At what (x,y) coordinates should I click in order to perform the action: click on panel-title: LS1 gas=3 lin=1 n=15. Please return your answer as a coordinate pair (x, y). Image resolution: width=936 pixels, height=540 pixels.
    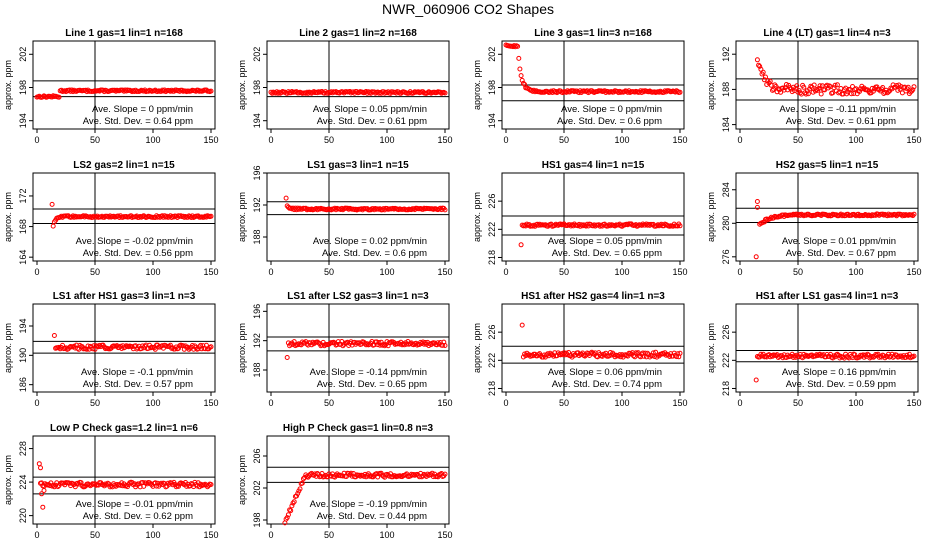
    Looking at the image, I should click on (358, 165).